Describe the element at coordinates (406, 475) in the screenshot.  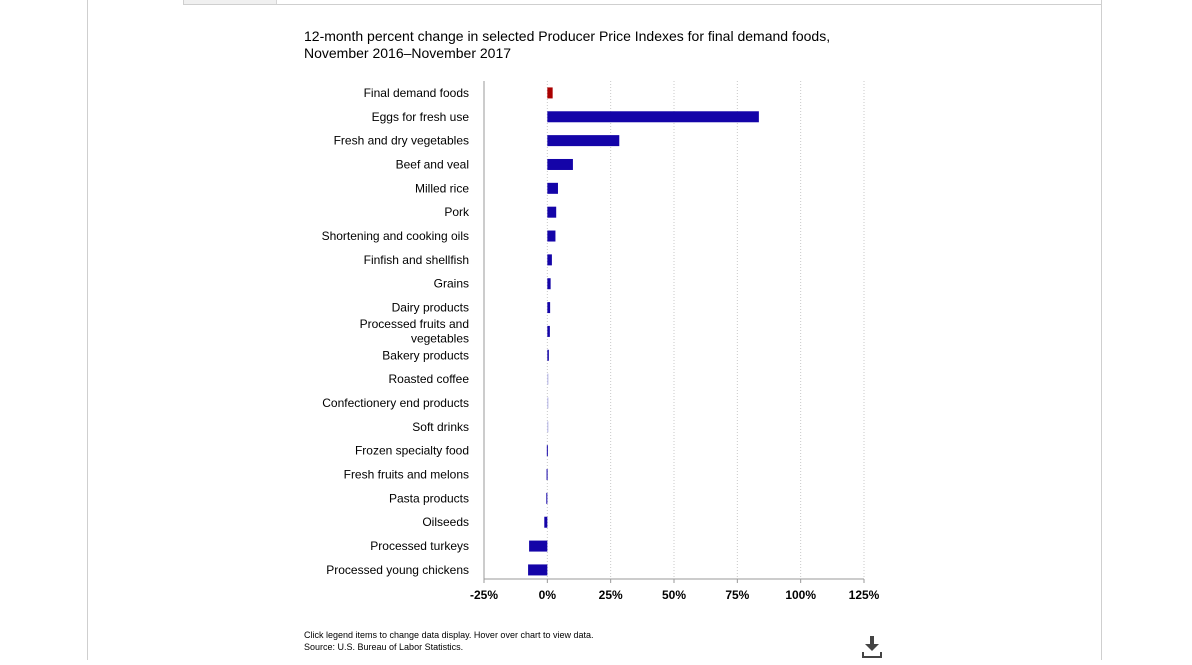
I see `category-label: Fresh fruits and melons` at that location.